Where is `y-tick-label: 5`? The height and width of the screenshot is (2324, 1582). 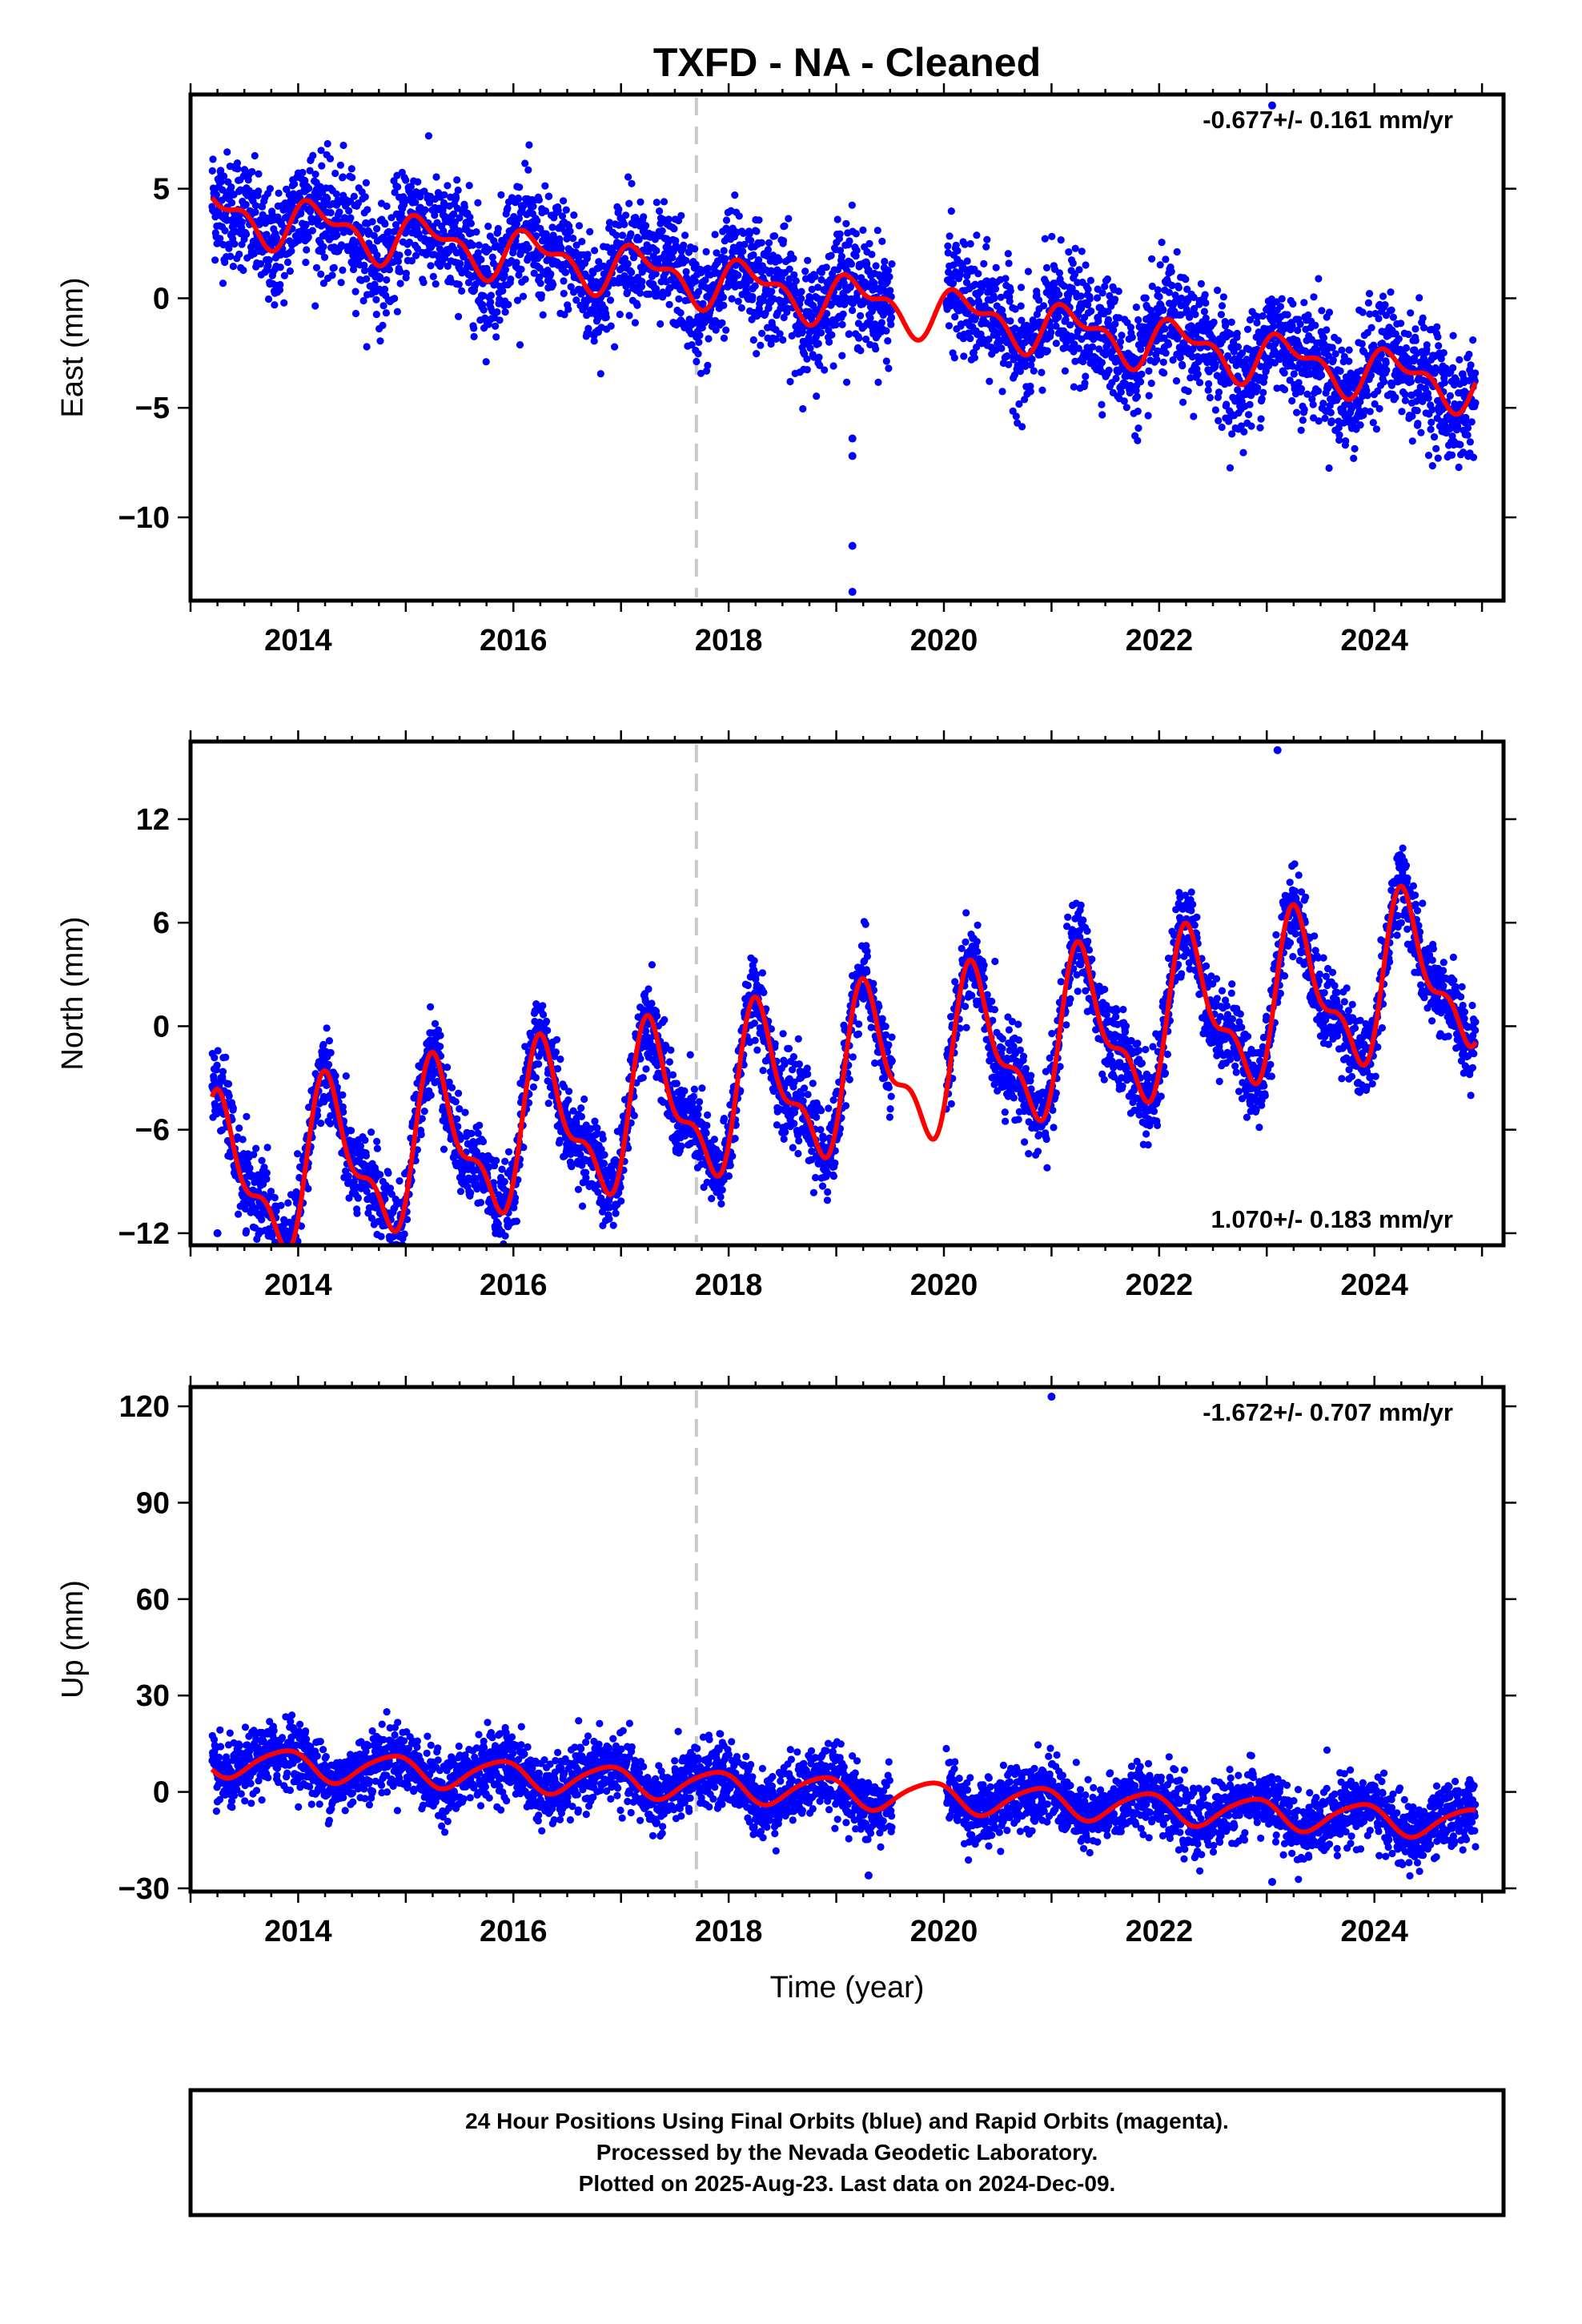 y-tick-label: 5 is located at coordinates (161, 190).